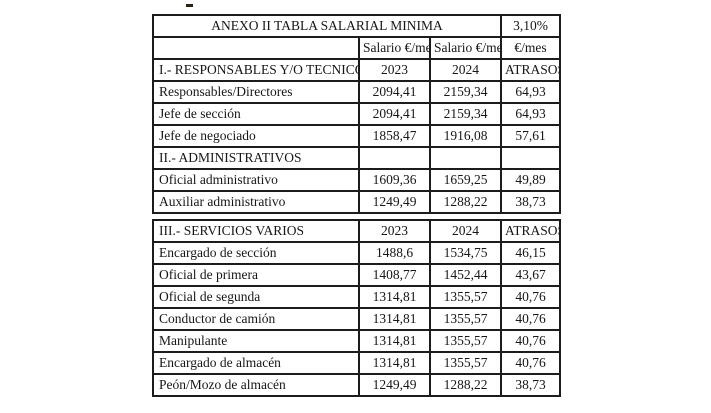 The height and width of the screenshot is (413, 711). I want to click on table-row: Manipulante 1314,81 1355,57 40,76, so click(356, 341).